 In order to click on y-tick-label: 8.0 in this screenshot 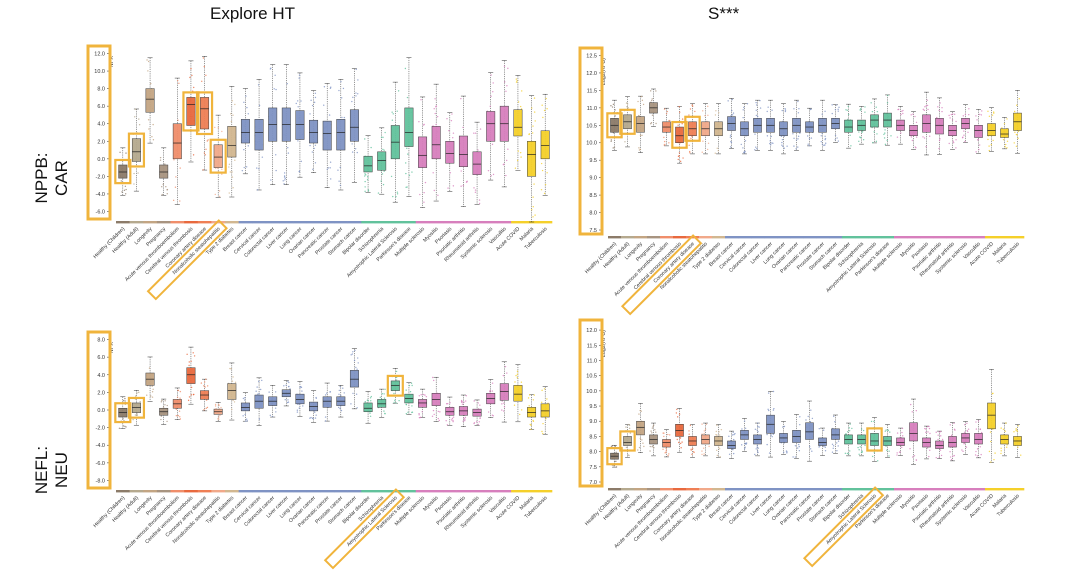, I will do `click(593, 453)`.